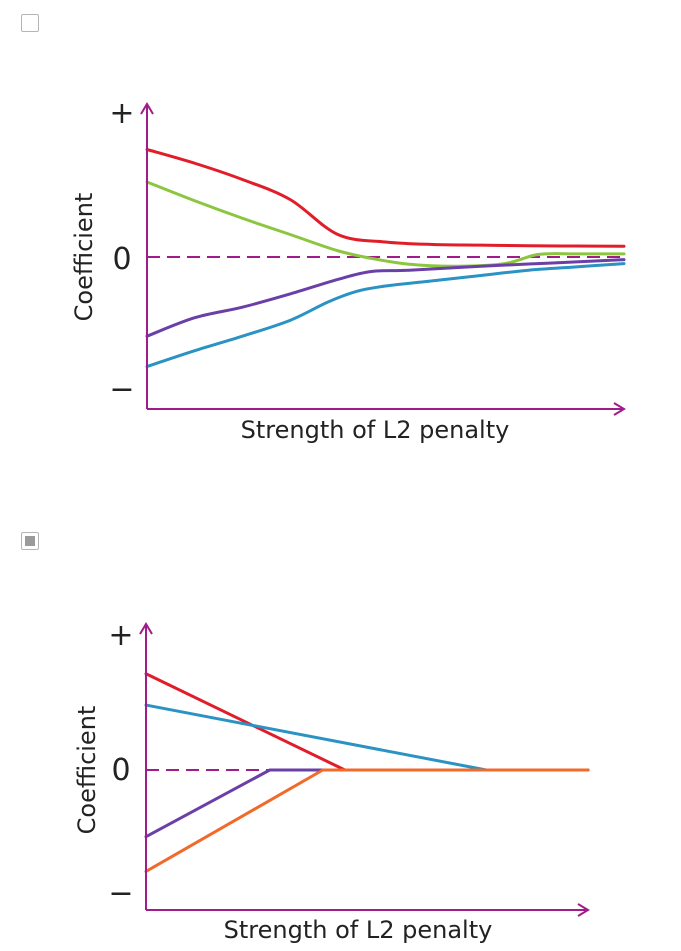  I want to click on checkbox-checked-mark, so click(30, 541).